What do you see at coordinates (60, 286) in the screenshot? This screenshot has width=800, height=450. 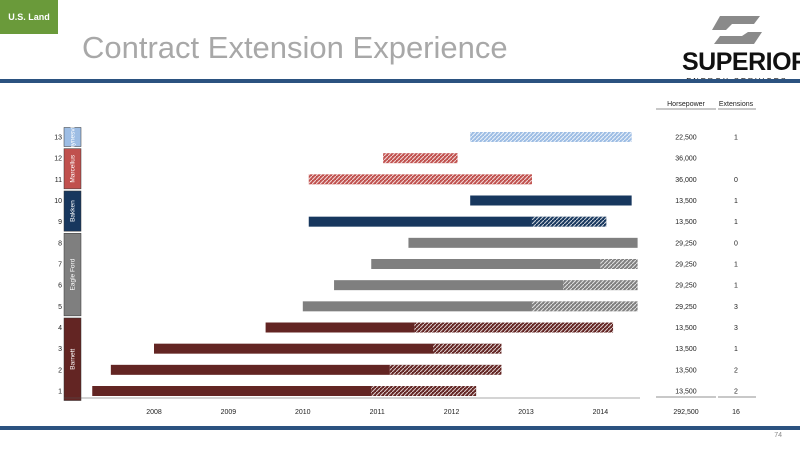 I see `rig-label: 6` at bounding box center [60, 286].